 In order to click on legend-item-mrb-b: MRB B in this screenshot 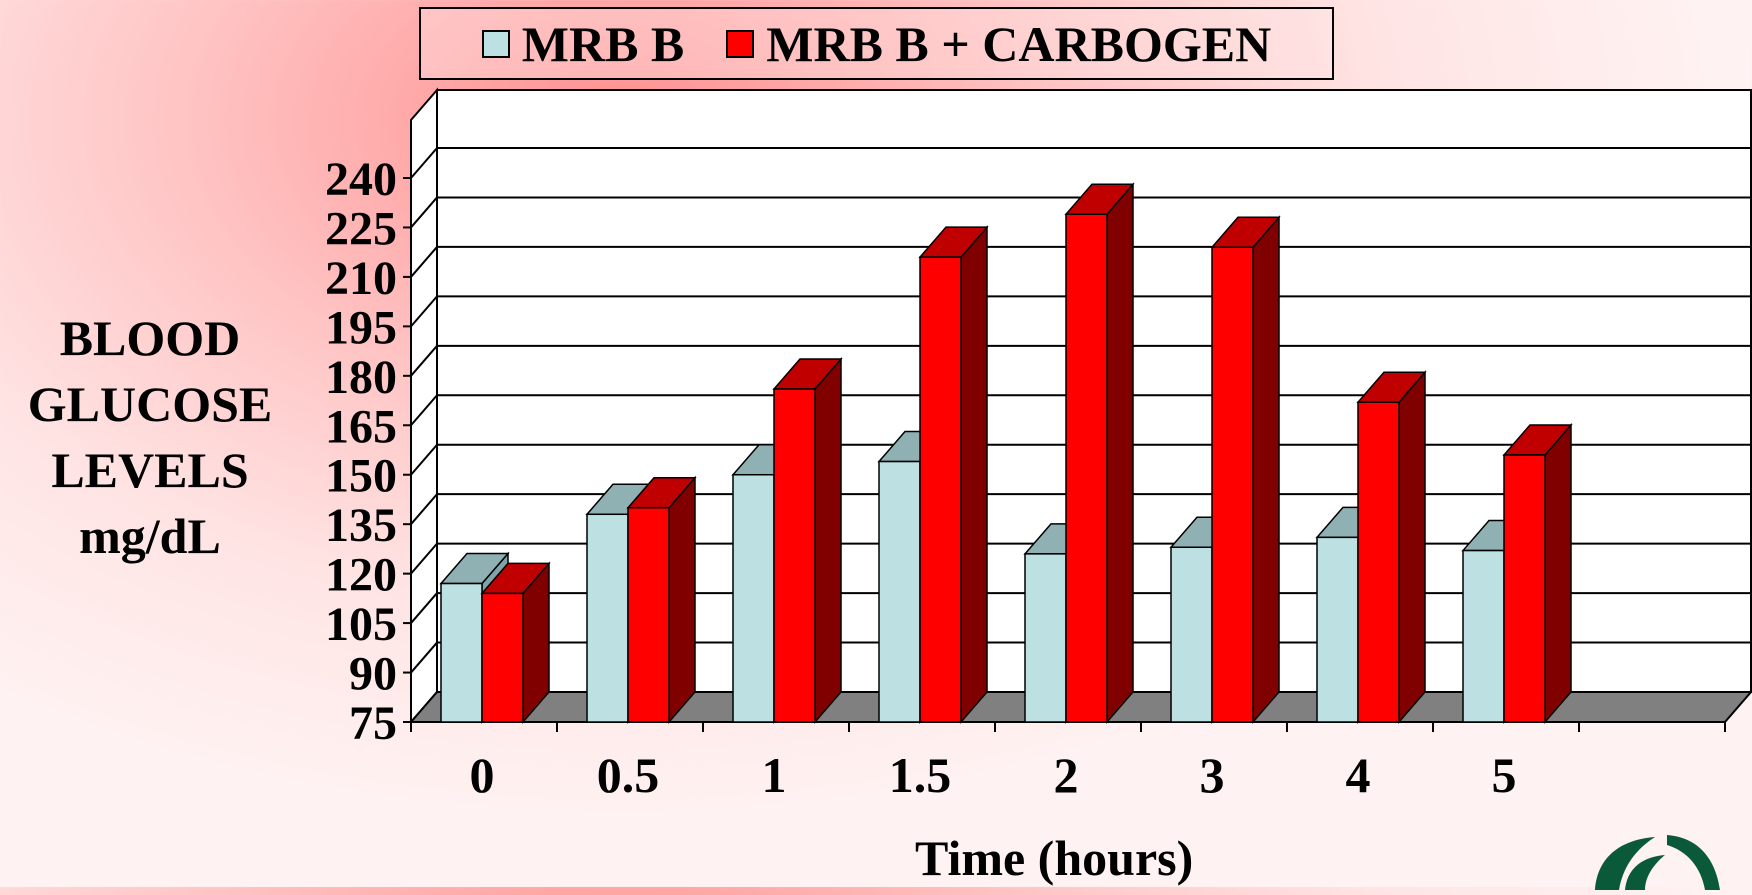, I will do `click(583, 43)`.